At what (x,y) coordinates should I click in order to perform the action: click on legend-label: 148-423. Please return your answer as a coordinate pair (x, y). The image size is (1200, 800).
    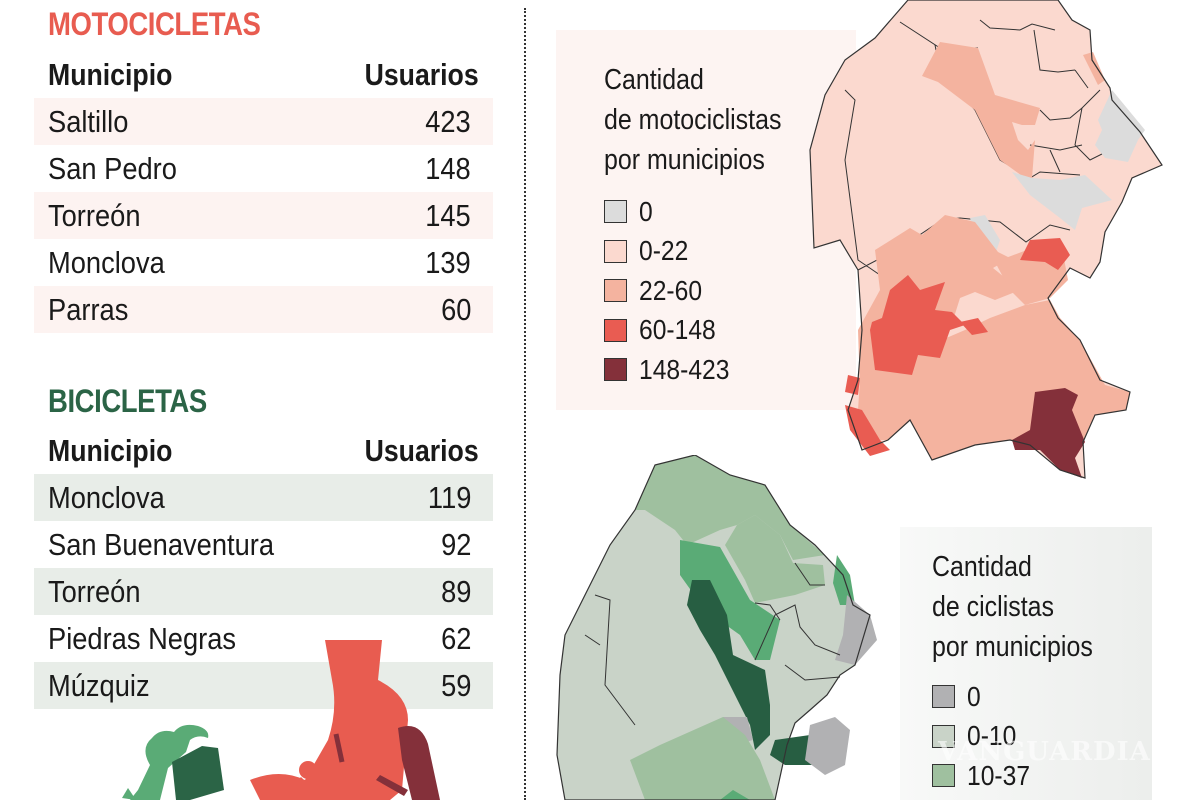
    Looking at the image, I should click on (684, 369).